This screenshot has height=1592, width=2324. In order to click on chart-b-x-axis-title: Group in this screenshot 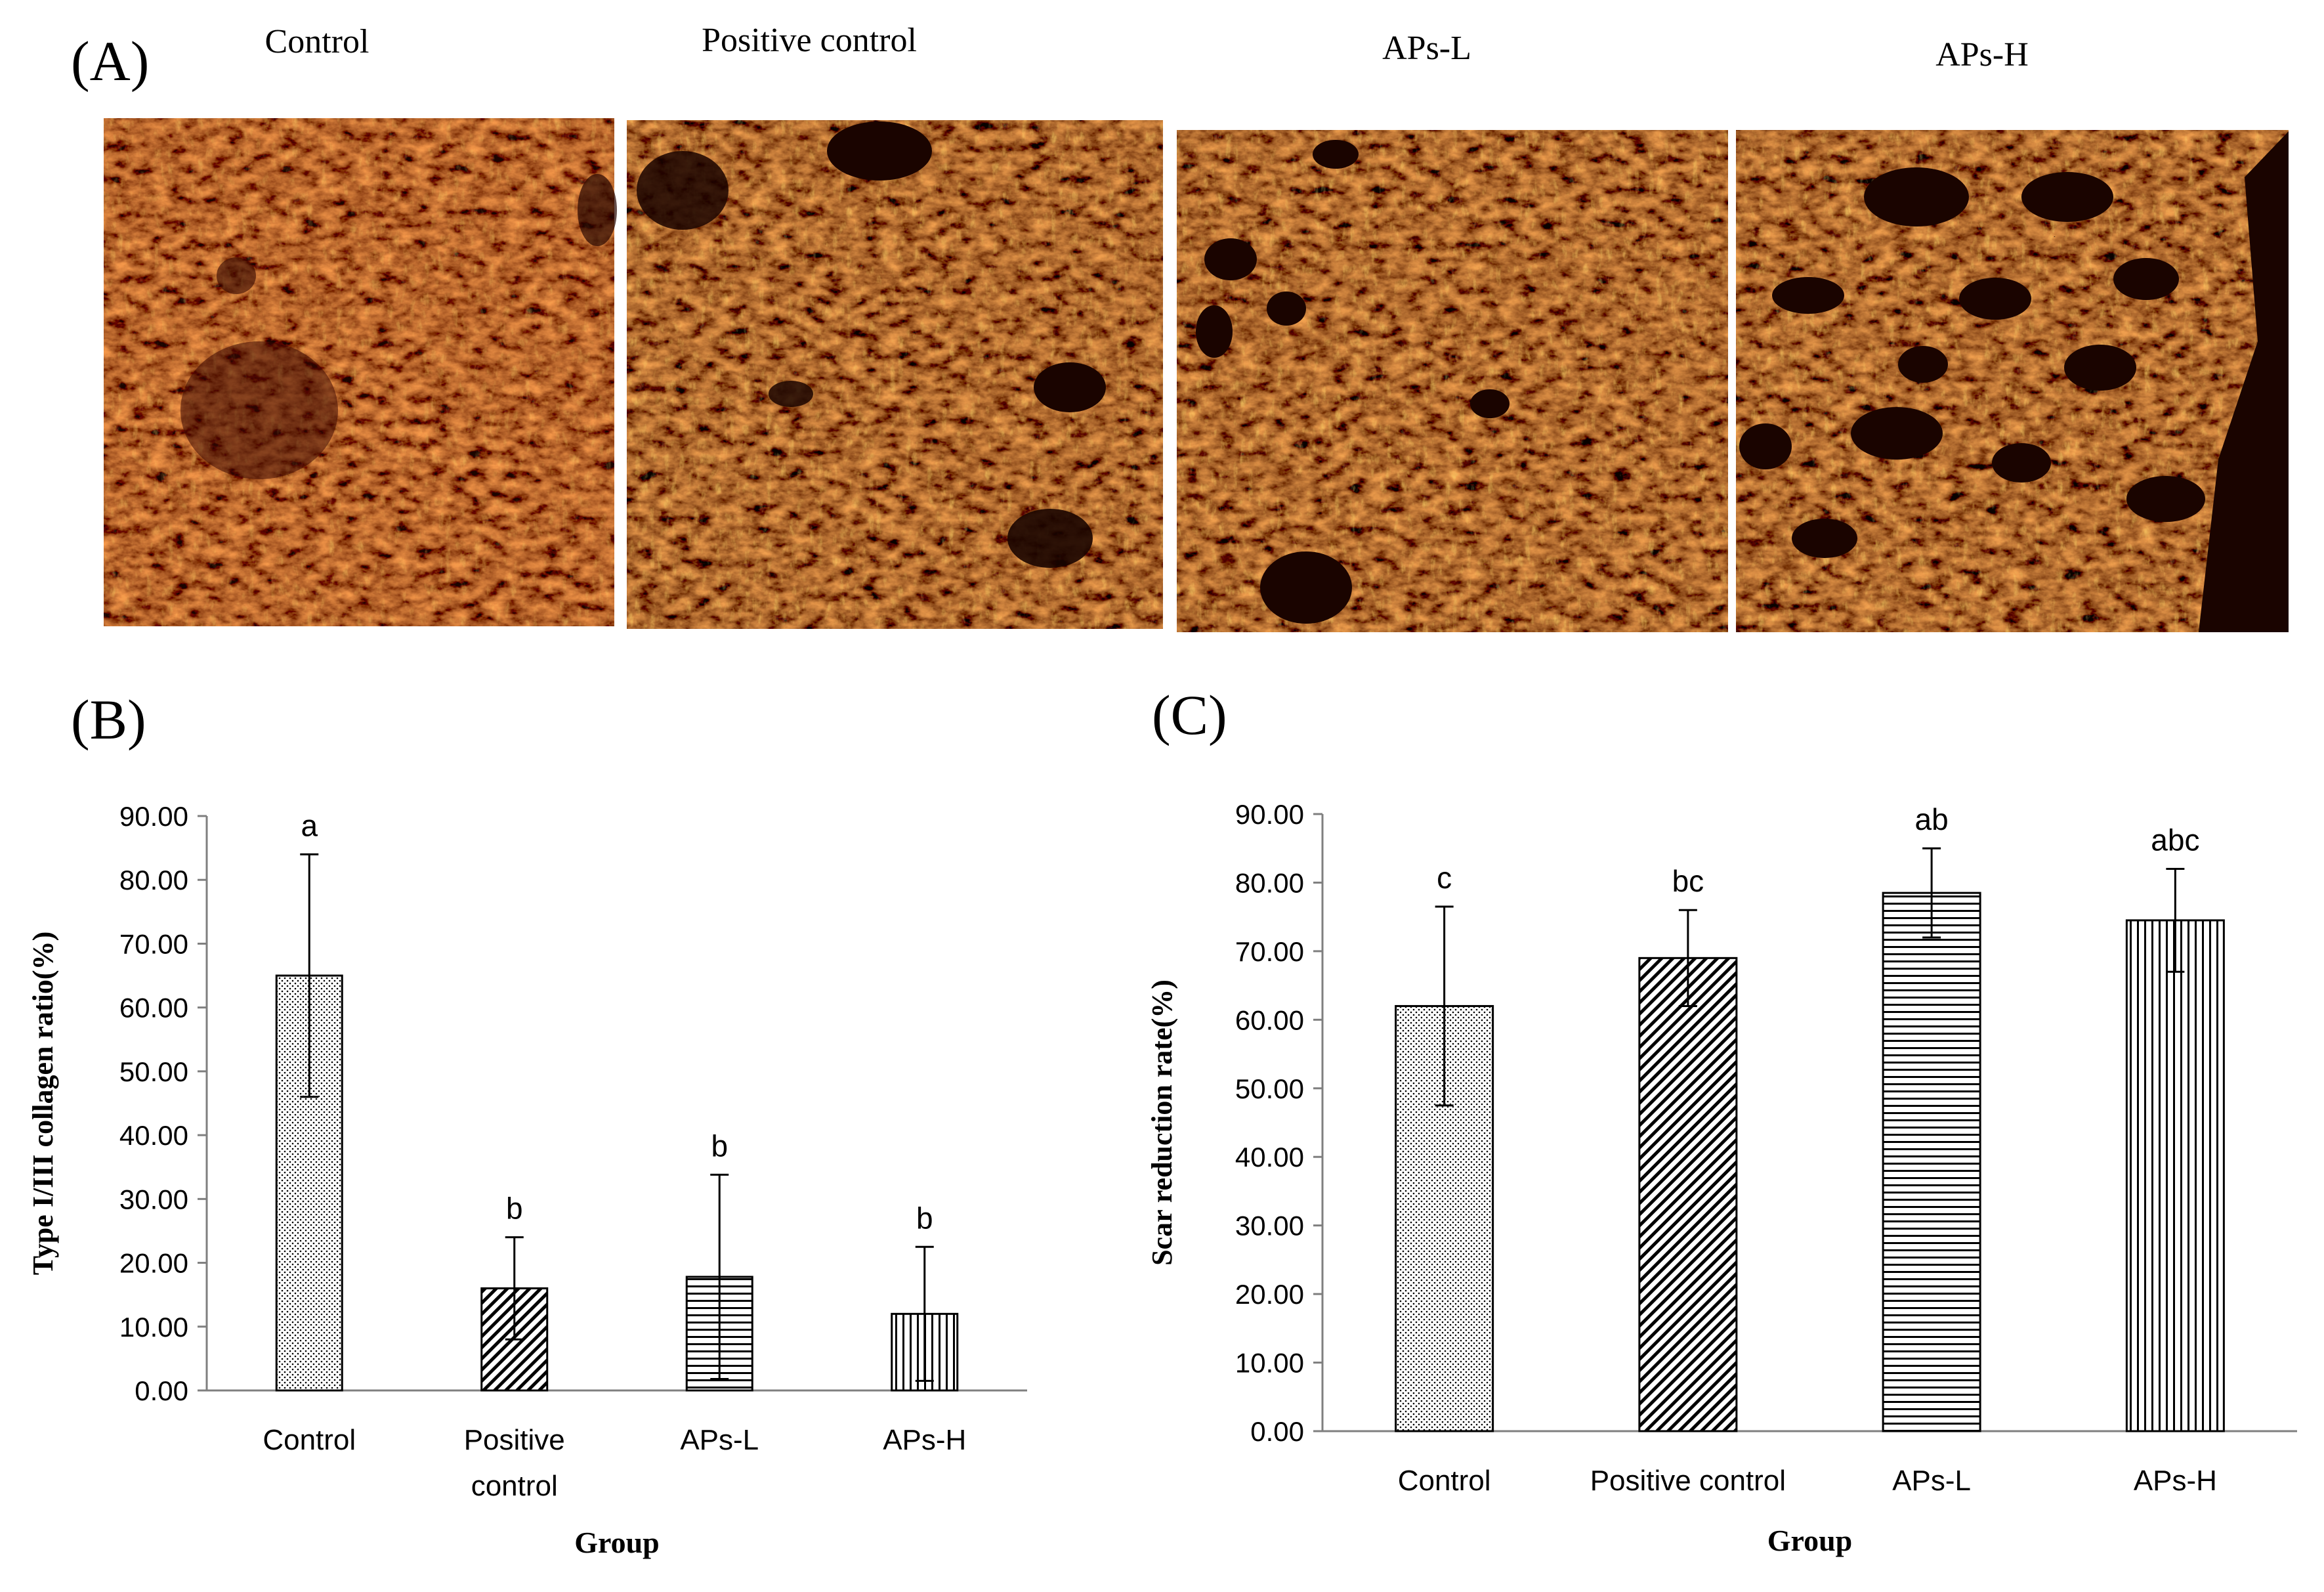, I will do `click(617, 1542)`.